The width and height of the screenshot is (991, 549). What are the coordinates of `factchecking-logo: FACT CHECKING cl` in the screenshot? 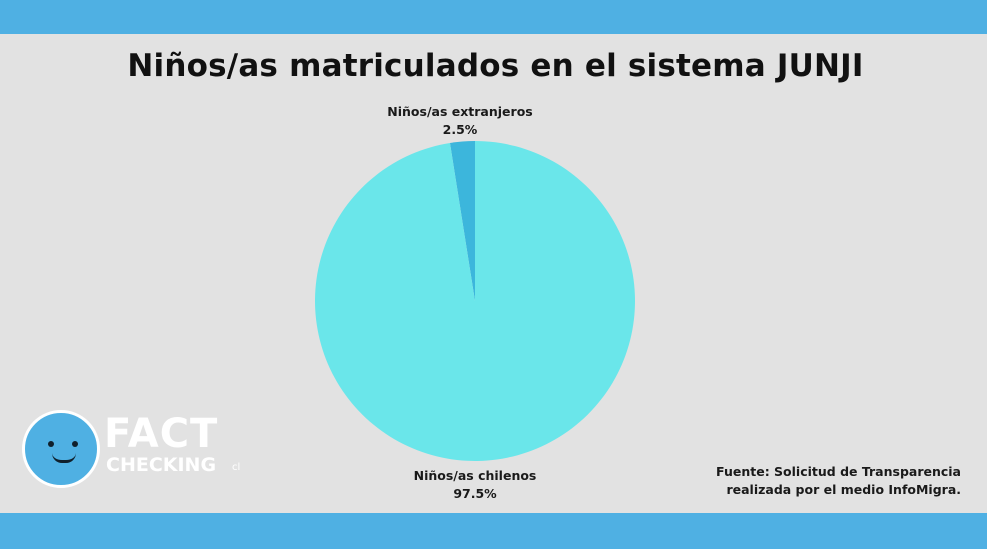 It's located at (137, 450).